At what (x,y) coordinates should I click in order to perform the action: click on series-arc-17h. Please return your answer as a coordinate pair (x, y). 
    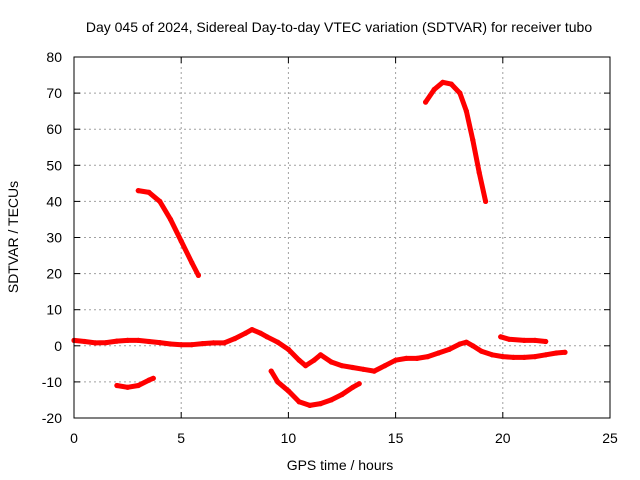
    Looking at the image, I should click on (456, 141).